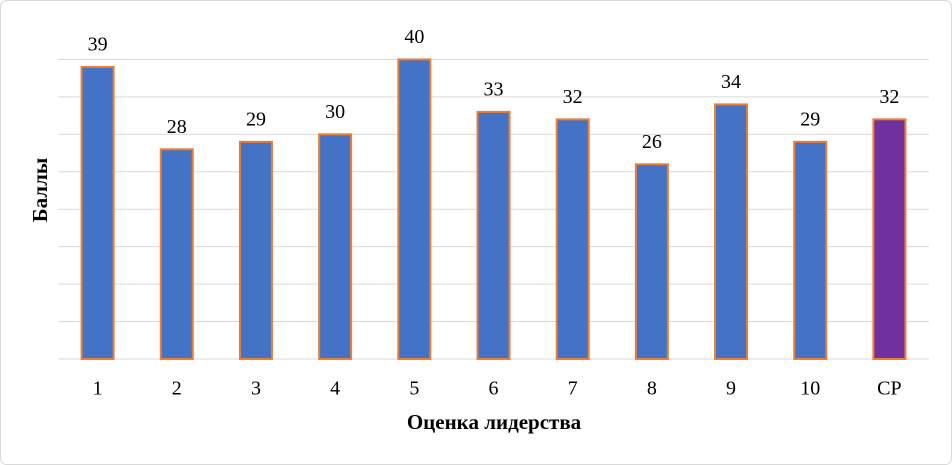 The image size is (952, 465). I want to click on x-tick-label: 10, so click(810, 389).